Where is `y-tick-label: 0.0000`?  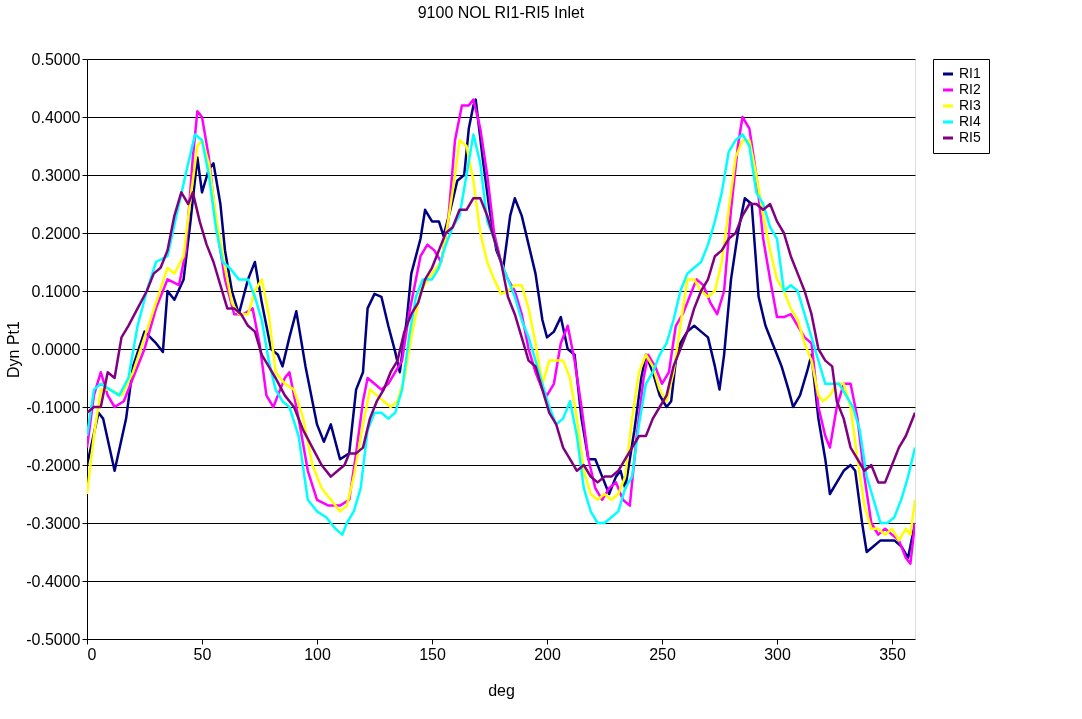
y-tick-label: 0.0000 is located at coordinates (56, 349).